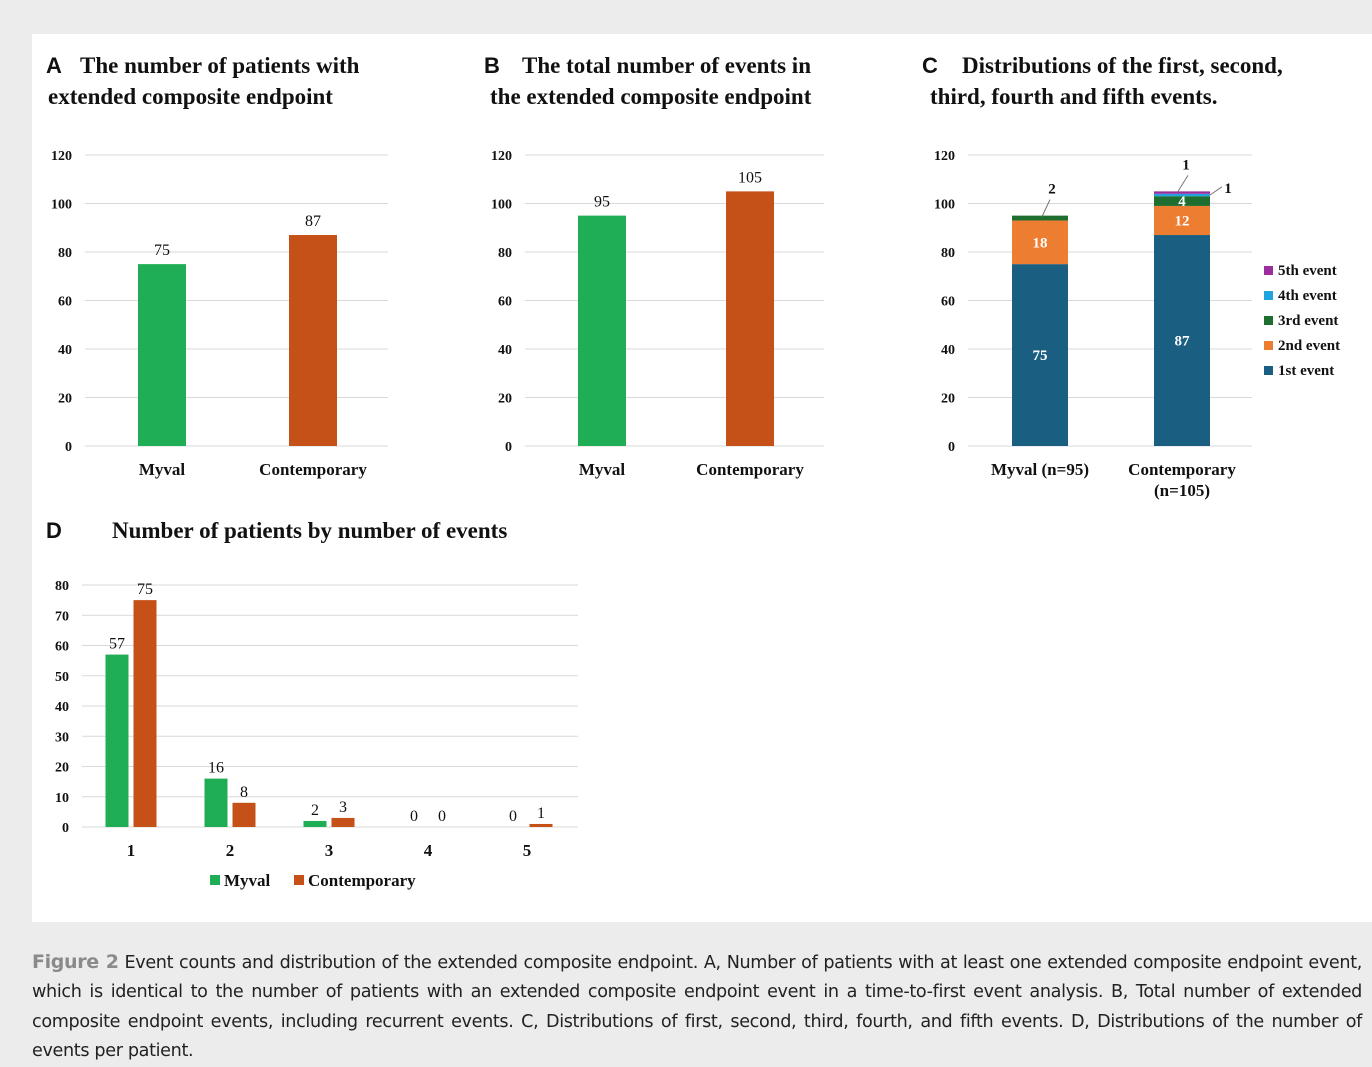  What do you see at coordinates (1268, 270) in the screenshot?
I see `legend-swatch-C-5th-event` at bounding box center [1268, 270].